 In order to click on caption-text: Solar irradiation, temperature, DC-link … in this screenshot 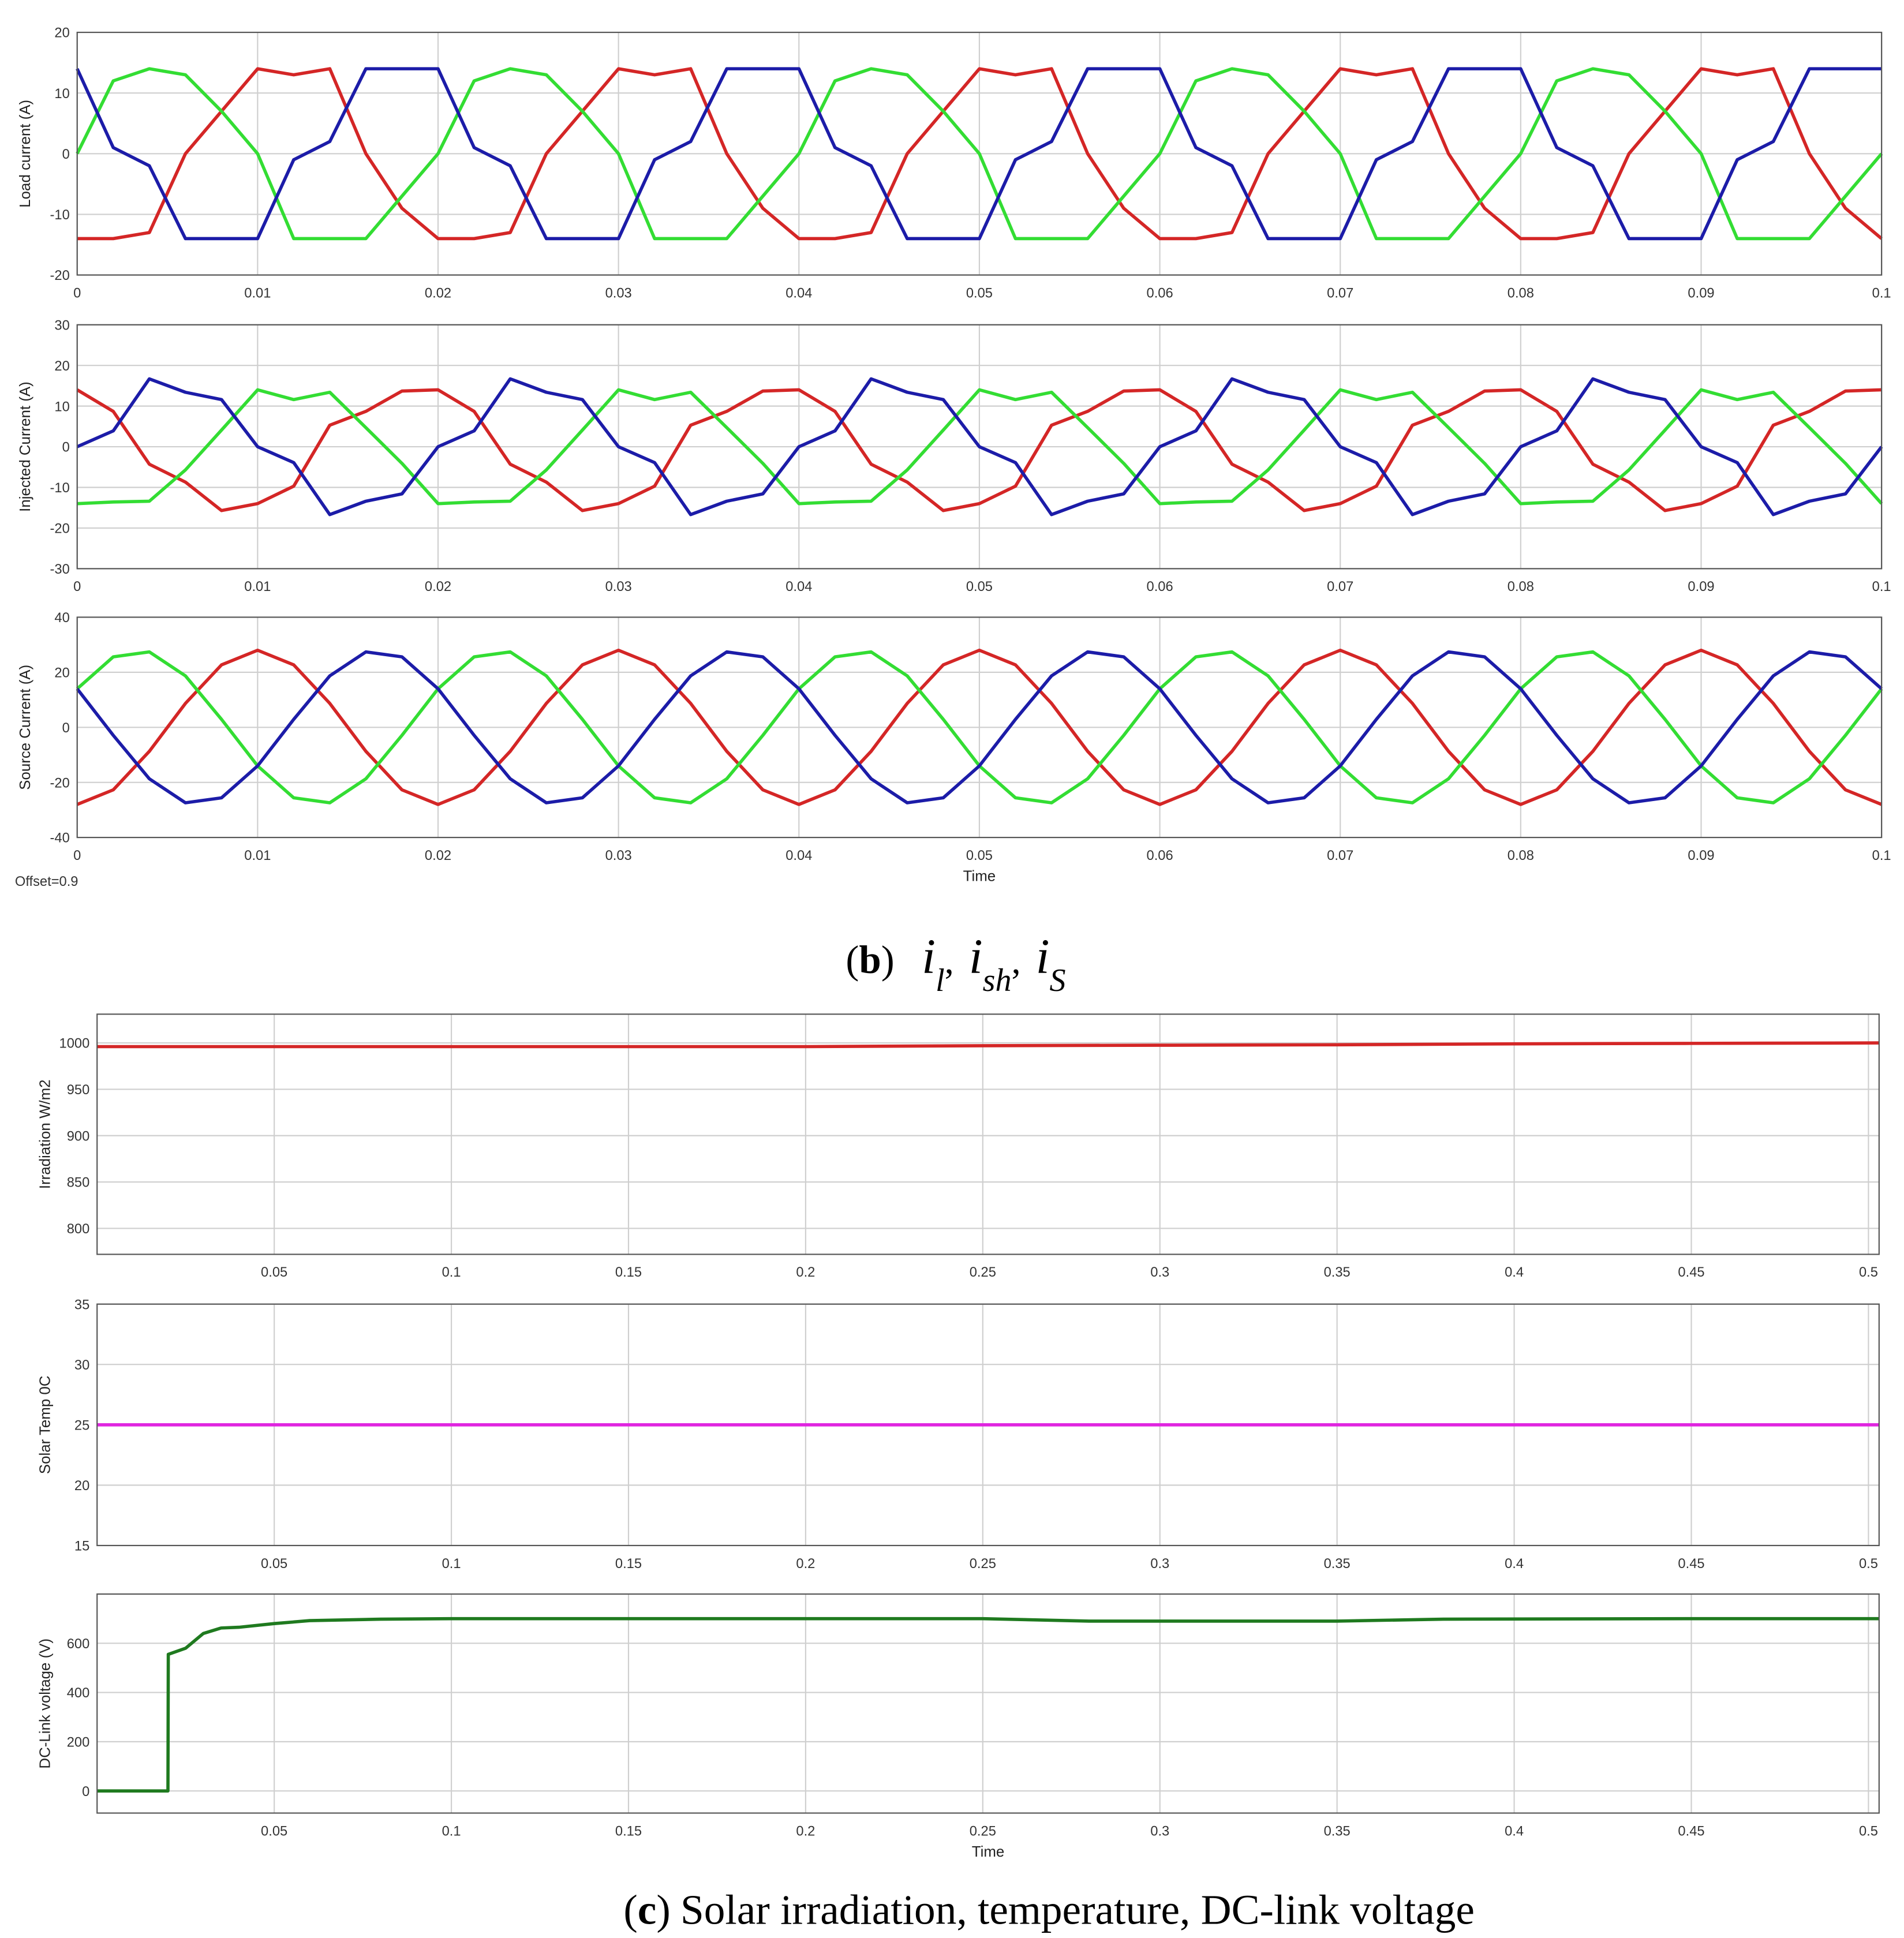, I will do `click(1078, 1910)`.